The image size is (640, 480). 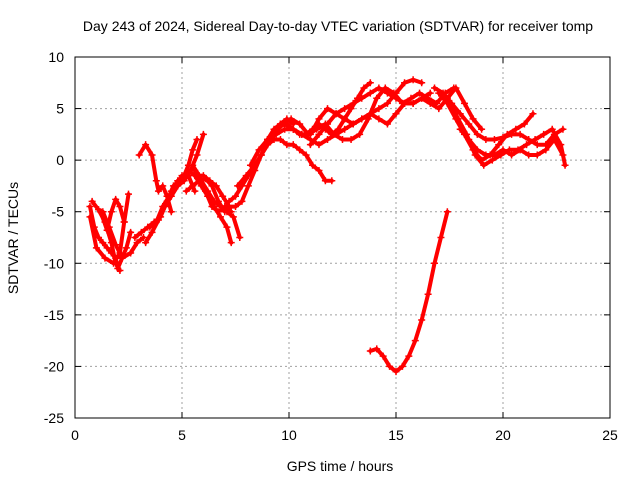 I want to click on x-tick-label: 10, so click(x=289, y=435).